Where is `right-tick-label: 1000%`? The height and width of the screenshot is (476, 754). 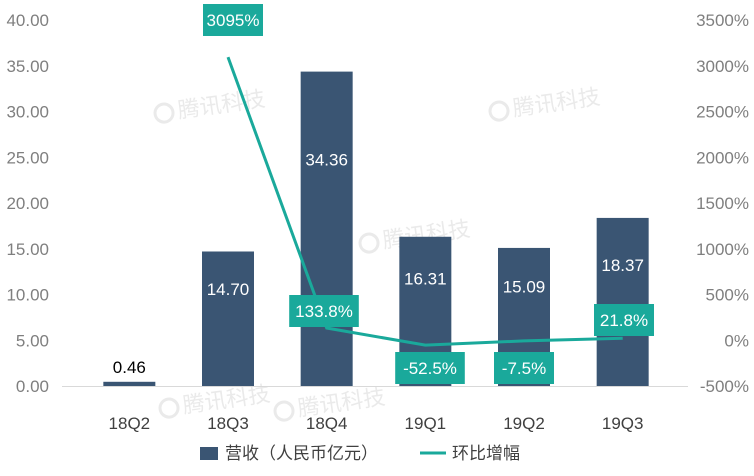 right-tick-label: 1000% is located at coordinates (722, 249).